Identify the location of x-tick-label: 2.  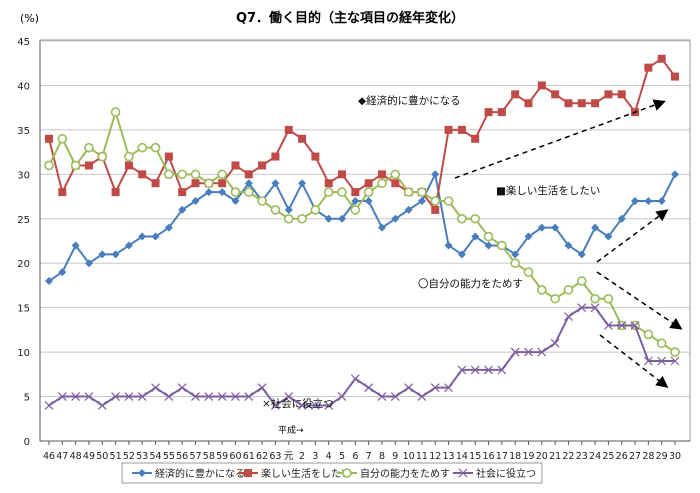
(302, 456).